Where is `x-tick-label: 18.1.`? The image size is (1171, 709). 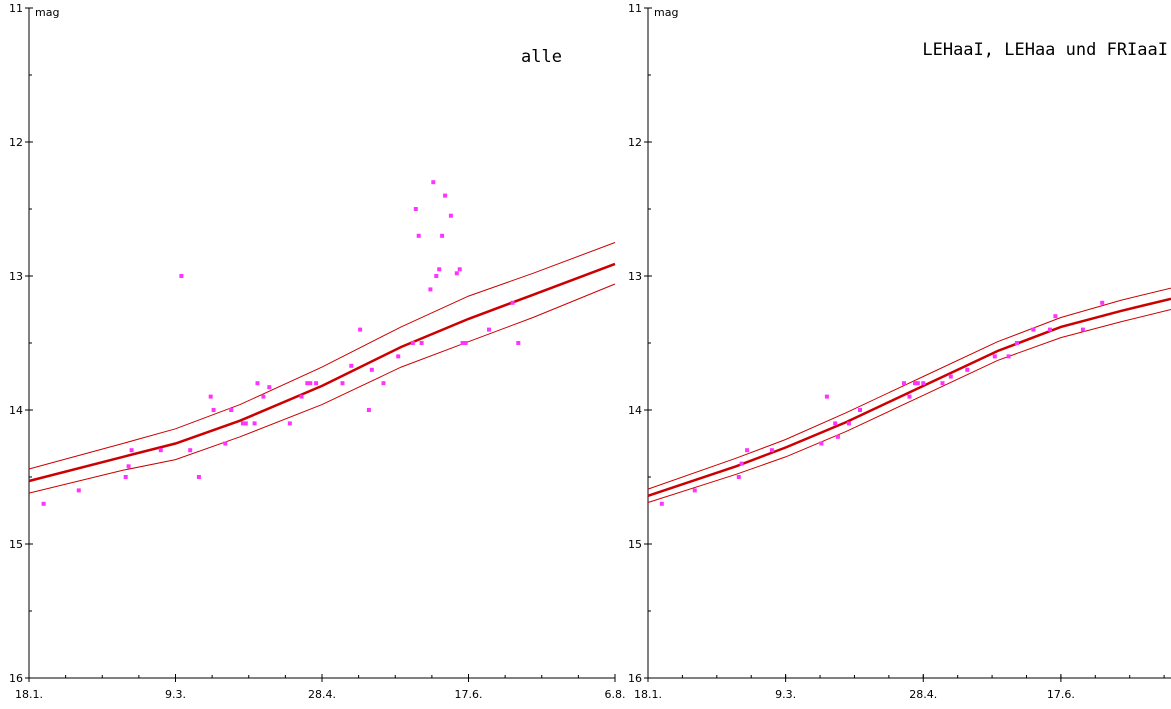
x-tick-label: 18.1. is located at coordinates (648, 694).